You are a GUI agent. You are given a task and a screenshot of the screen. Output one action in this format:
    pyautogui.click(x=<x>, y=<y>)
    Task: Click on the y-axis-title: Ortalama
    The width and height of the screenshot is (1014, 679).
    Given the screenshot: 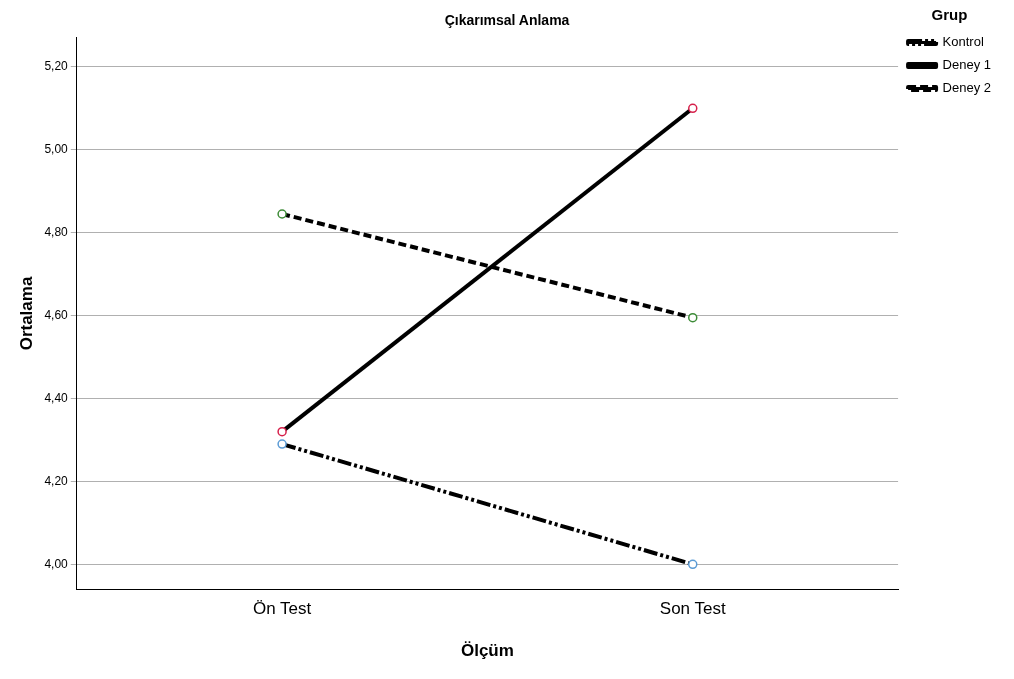 What is the action you would take?
    pyautogui.click(x=26, y=313)
    